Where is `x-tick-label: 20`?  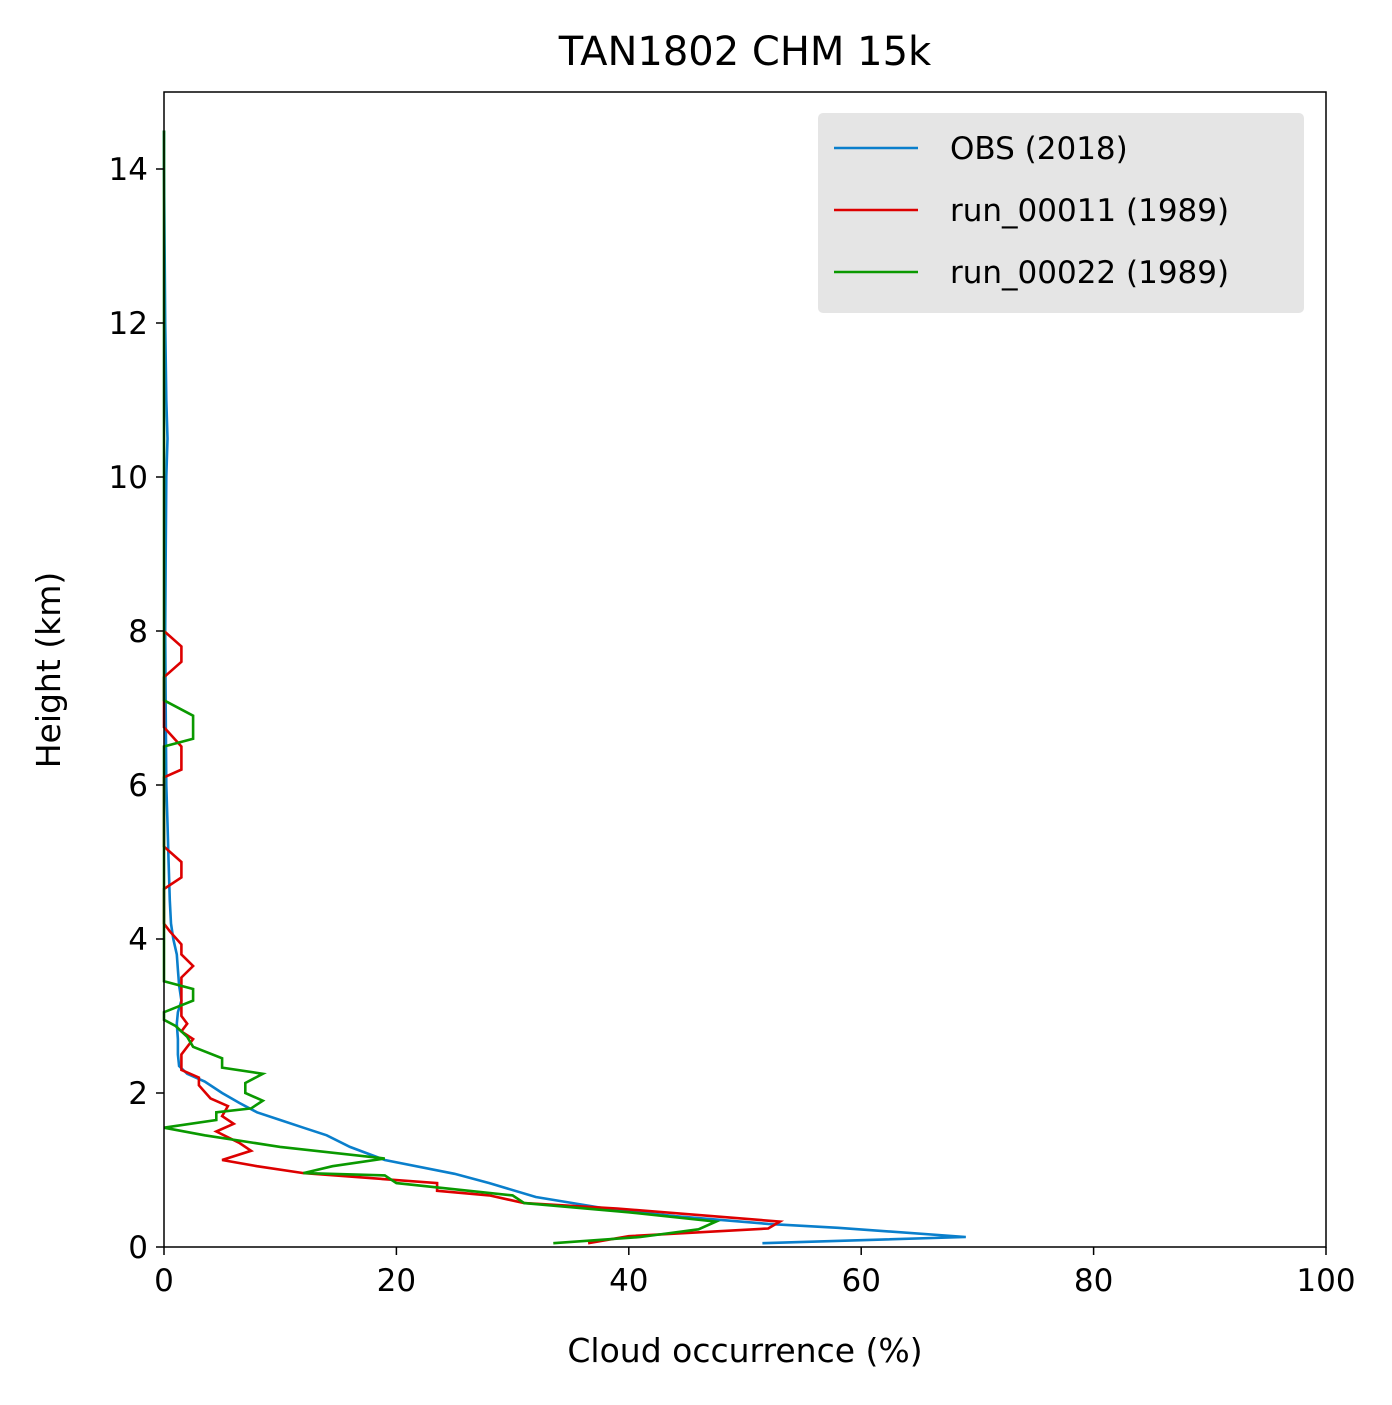
x-tick-label: 20 is located at coordinates (396, 1281).